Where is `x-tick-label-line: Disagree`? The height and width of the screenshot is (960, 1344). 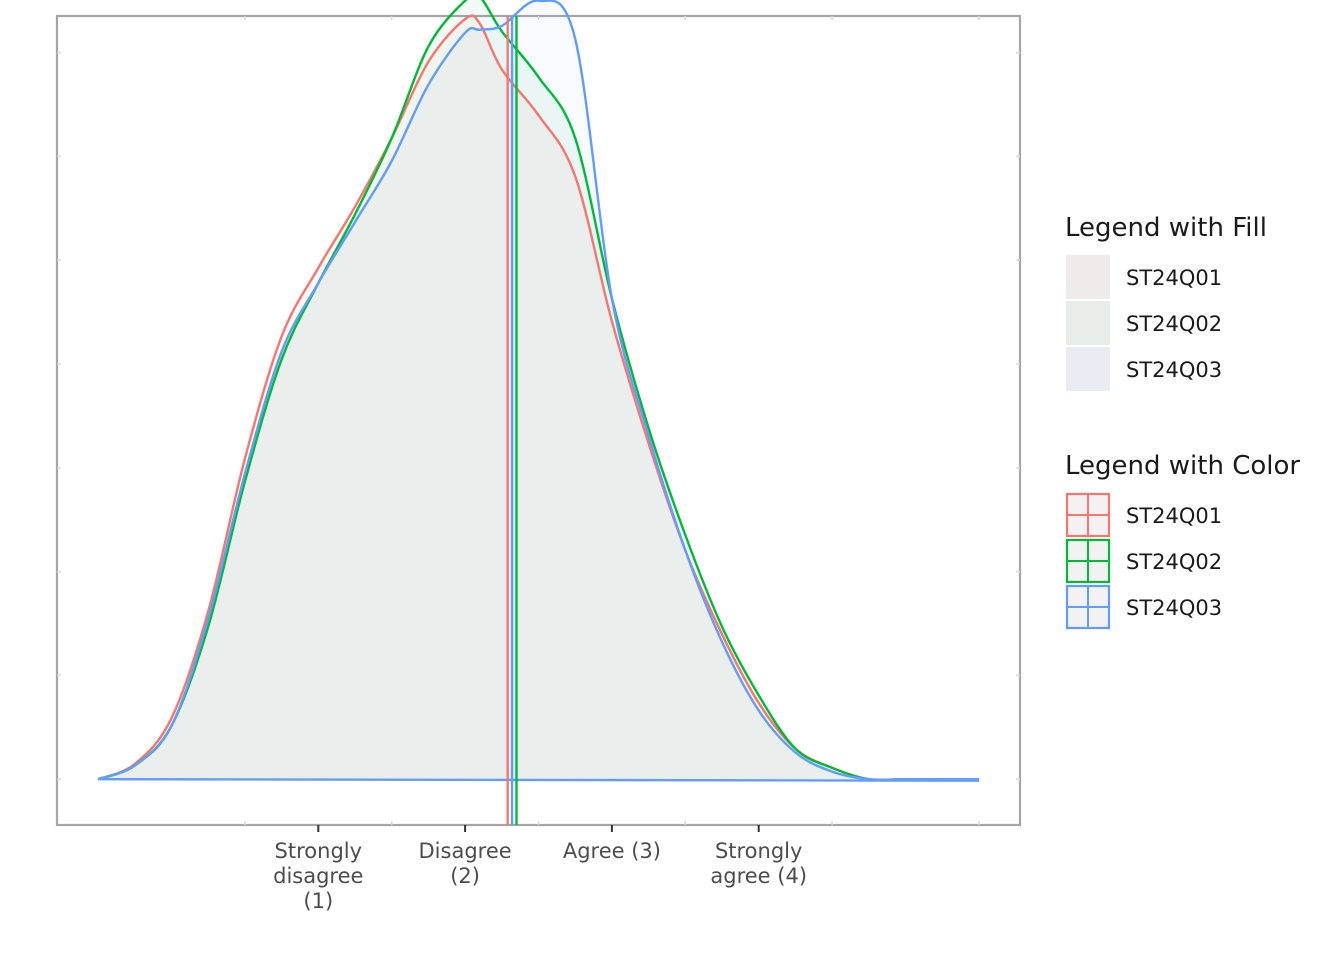 x-tick-label-line: Disagree is located at coordinates (465, 851).